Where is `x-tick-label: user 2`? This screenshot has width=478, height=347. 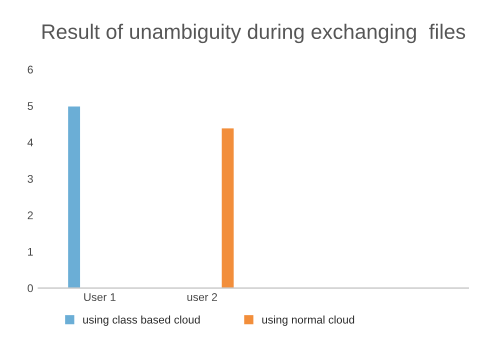 x-tick-label: user 2 is located at coordinates (202, 297).